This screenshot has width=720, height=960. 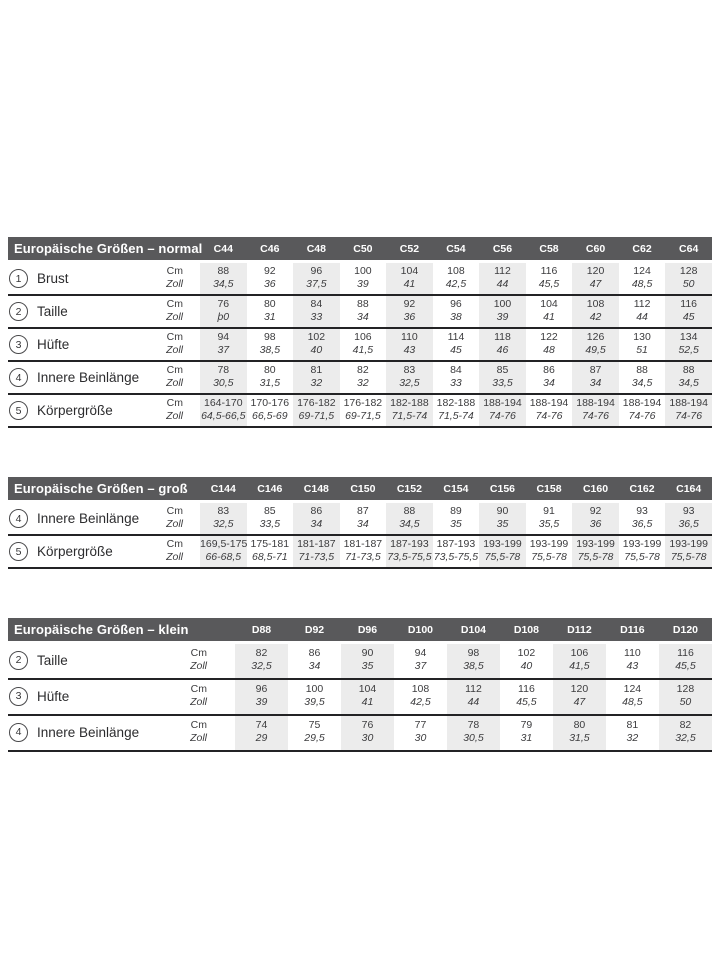 I want to click on value-cell: 175-181 68,5-71, so click(x=270, y=551).